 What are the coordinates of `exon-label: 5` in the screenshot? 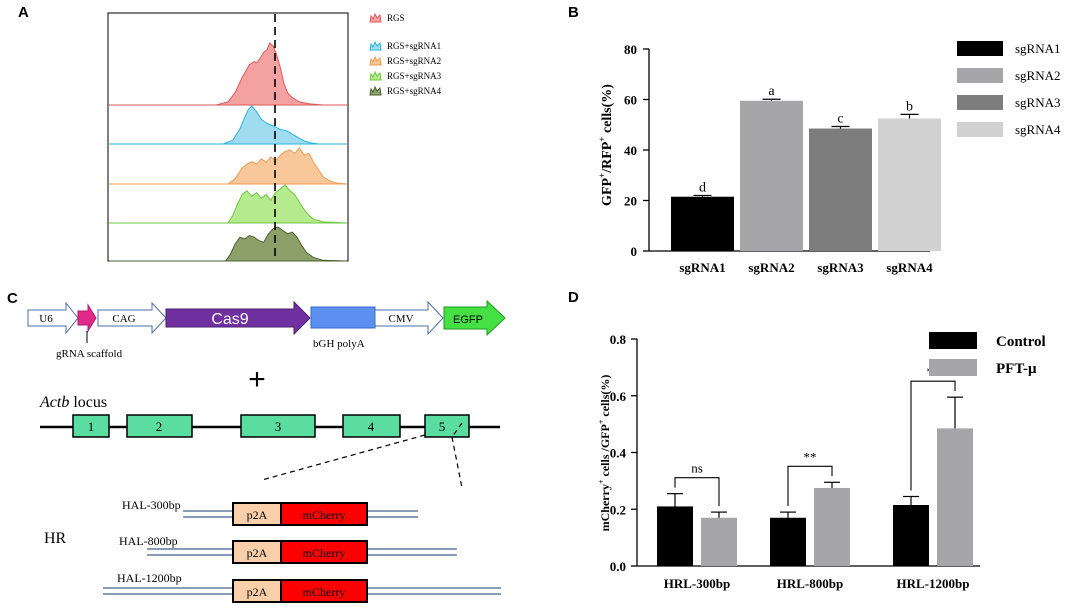 It's located at (442, 426).